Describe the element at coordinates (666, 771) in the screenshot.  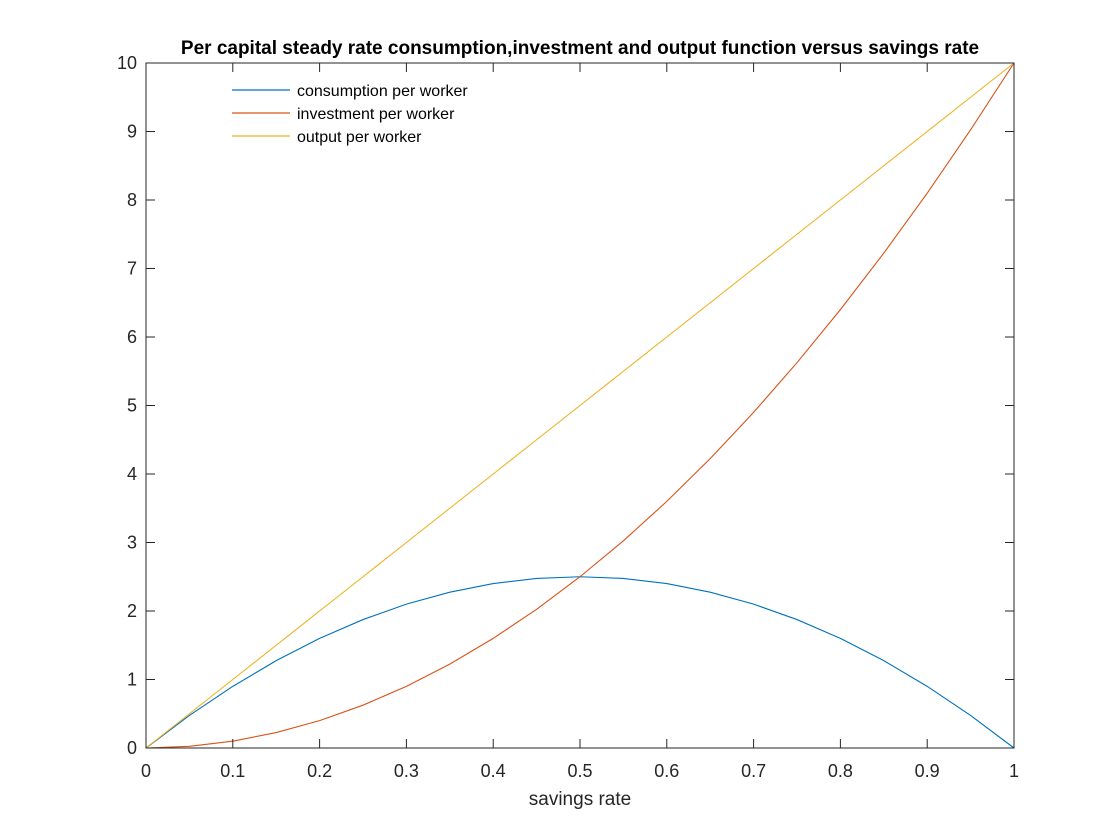
I see `x-tick-label: 0.6` at that location.